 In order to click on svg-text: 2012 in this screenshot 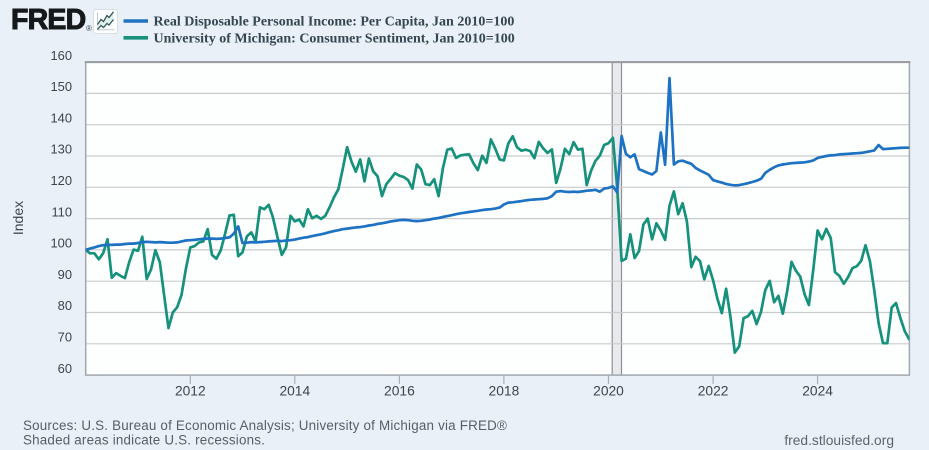, I will do `click(190, 391)`.